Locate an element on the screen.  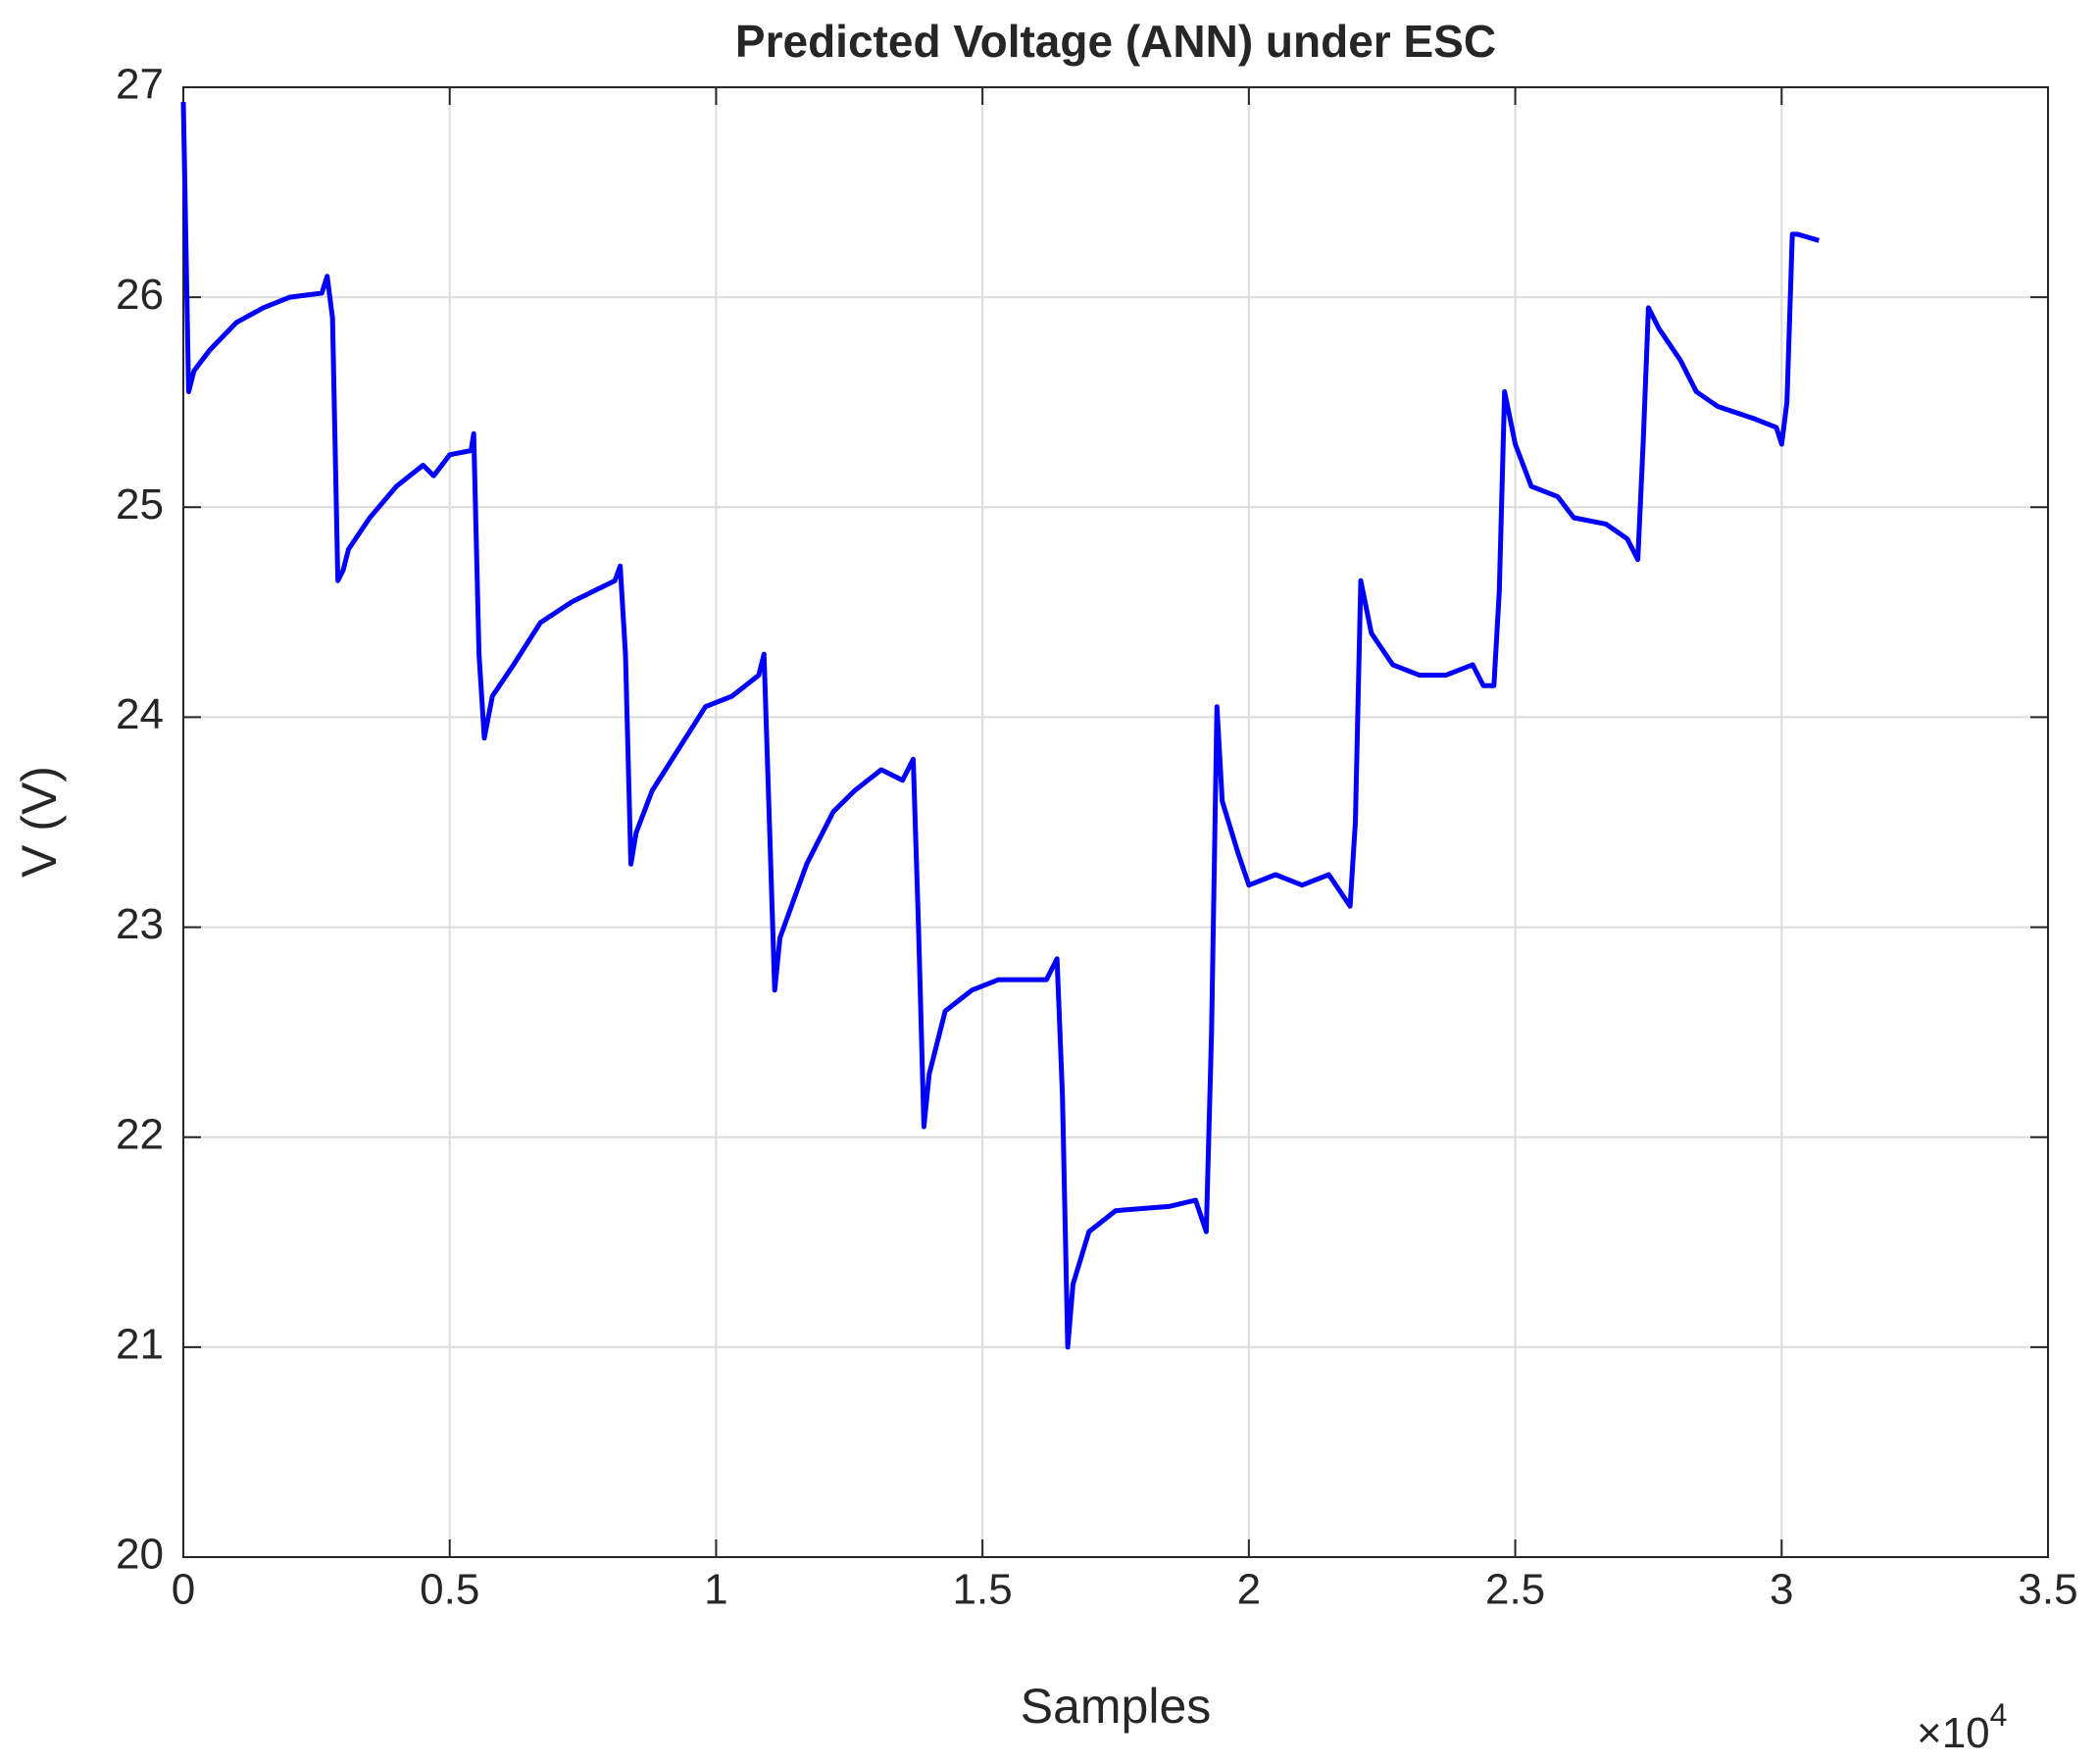
x-tick-label: 3.5 is located at coordinates (2047, 1590).